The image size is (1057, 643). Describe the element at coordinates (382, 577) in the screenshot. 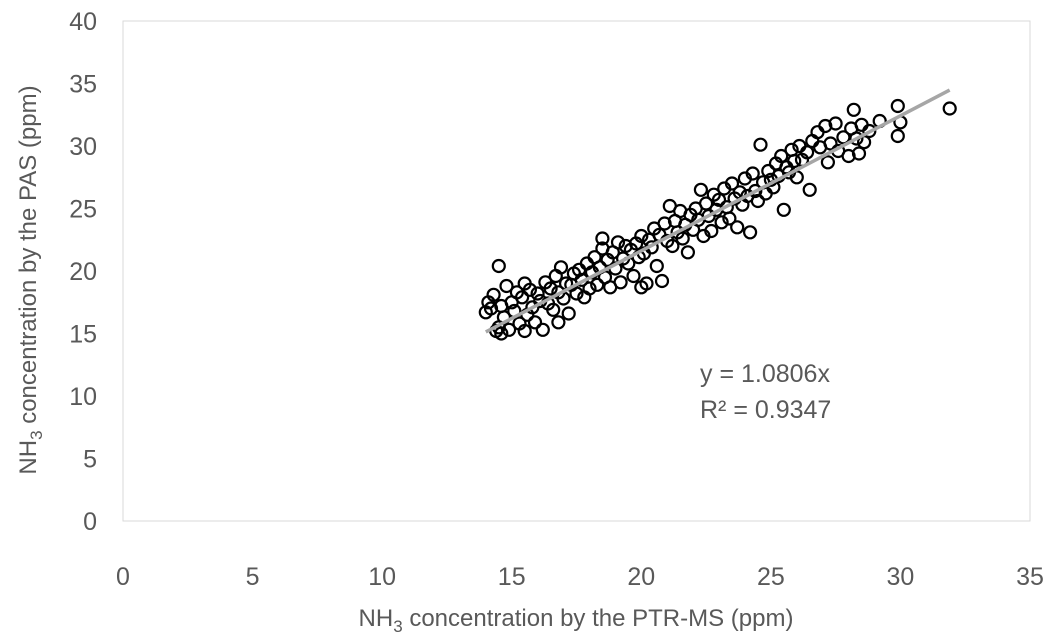

I see `x-tick-label: 10` at that location.